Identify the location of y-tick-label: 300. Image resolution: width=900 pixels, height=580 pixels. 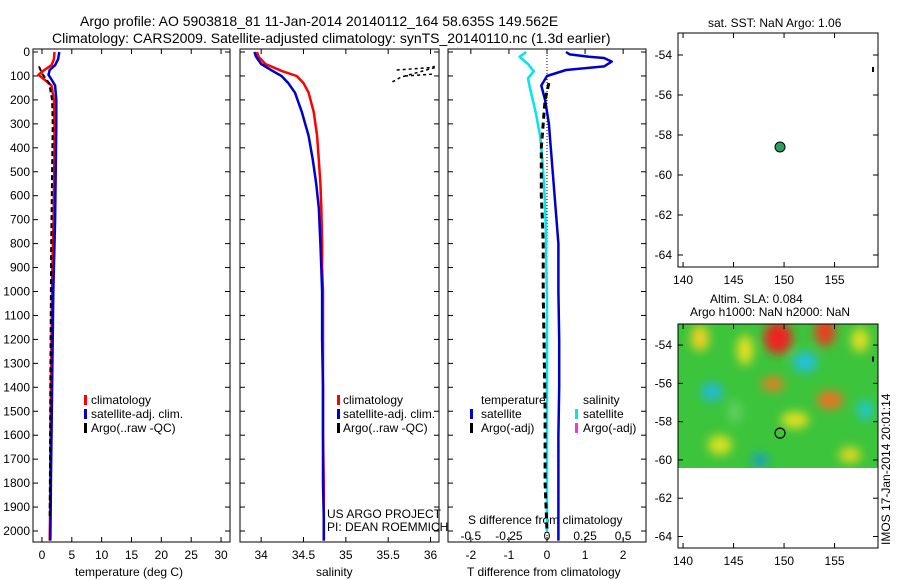
(20, 124).